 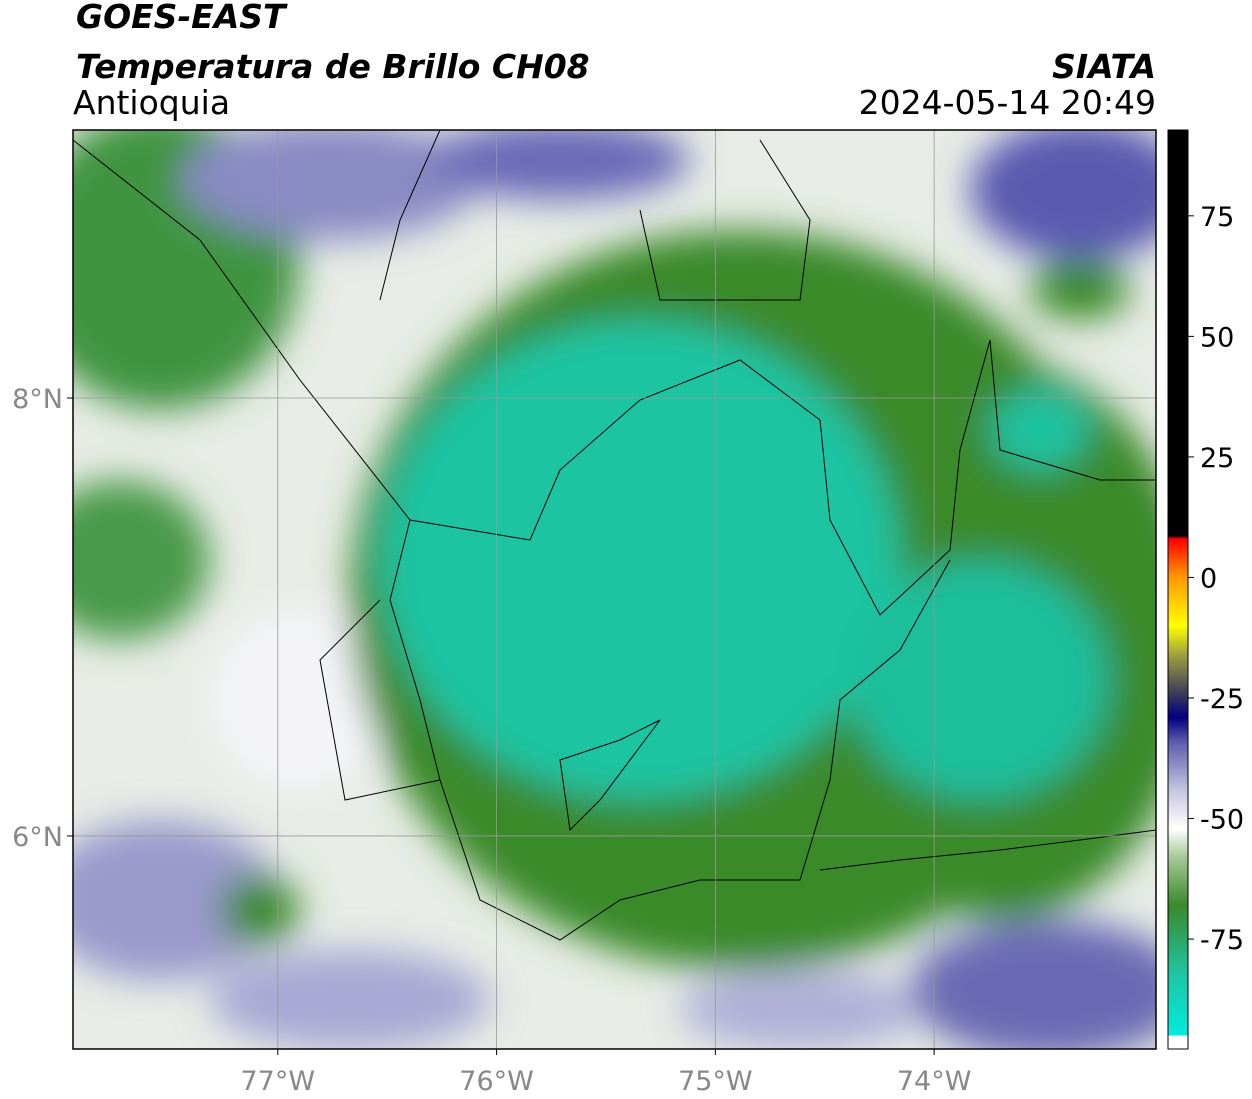 I want to click on colorbar, so click(x=1178, y=589).